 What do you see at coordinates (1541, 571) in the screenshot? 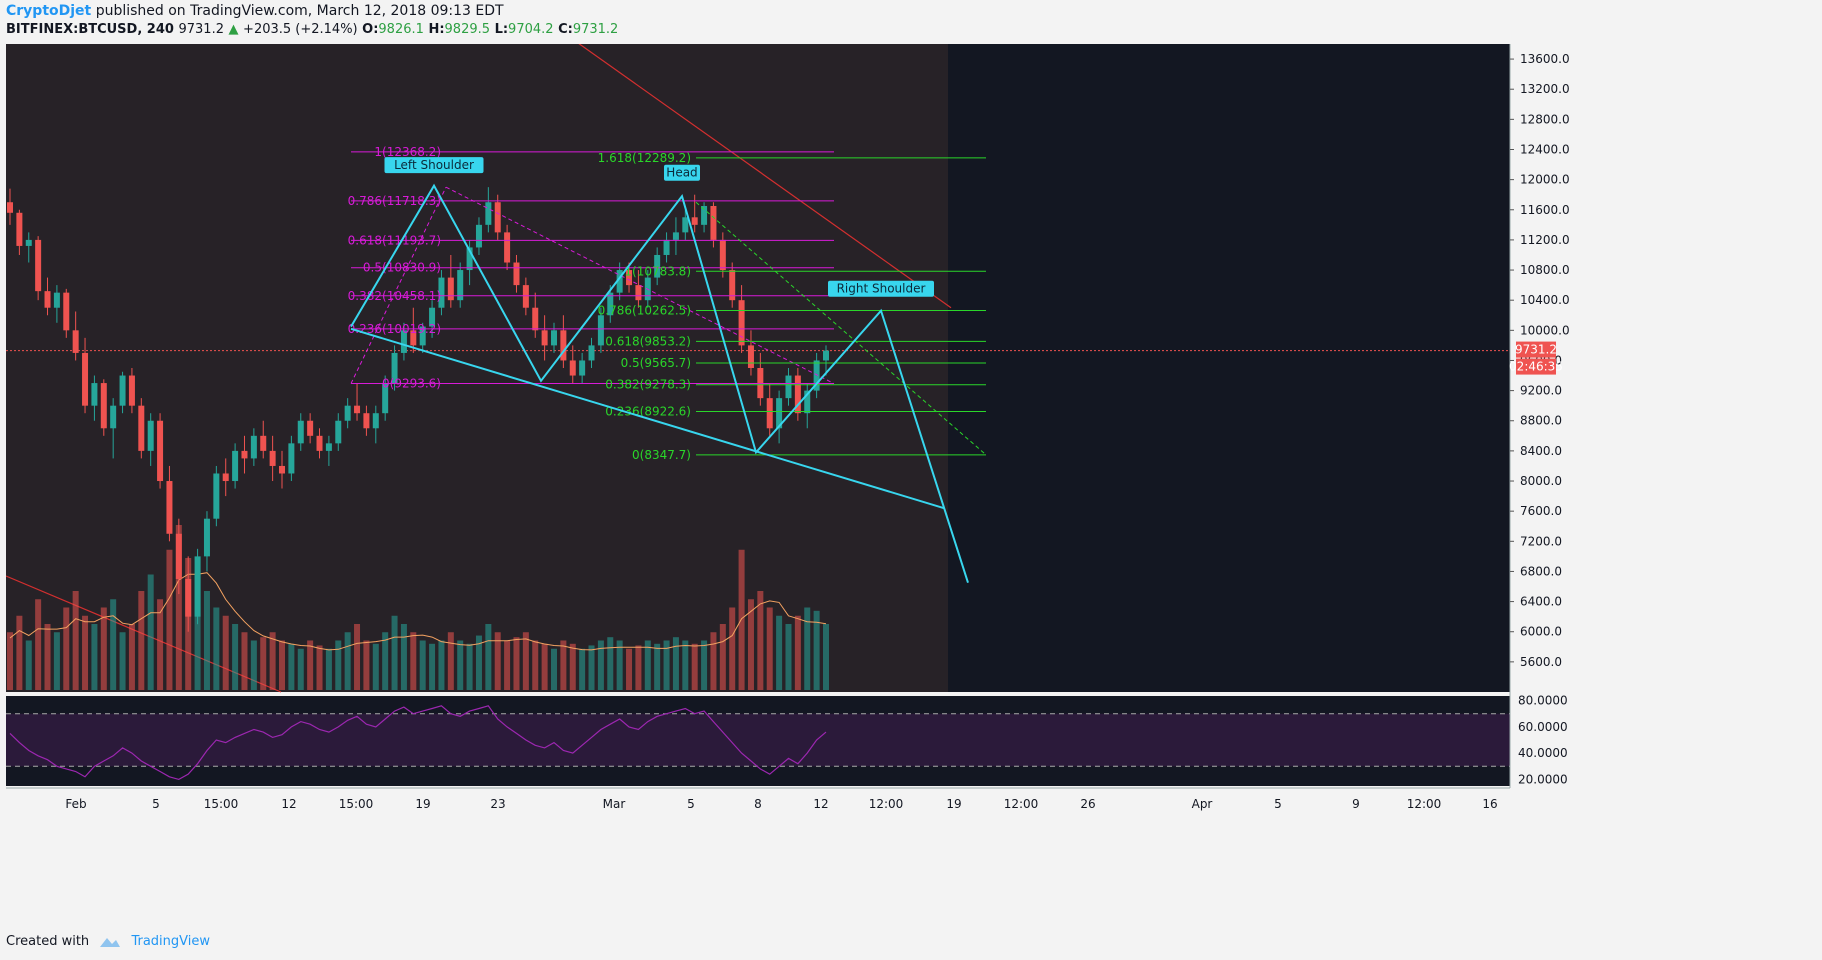
I see `y-tick-label: 6800.0` at bounding box center [1541, 571].